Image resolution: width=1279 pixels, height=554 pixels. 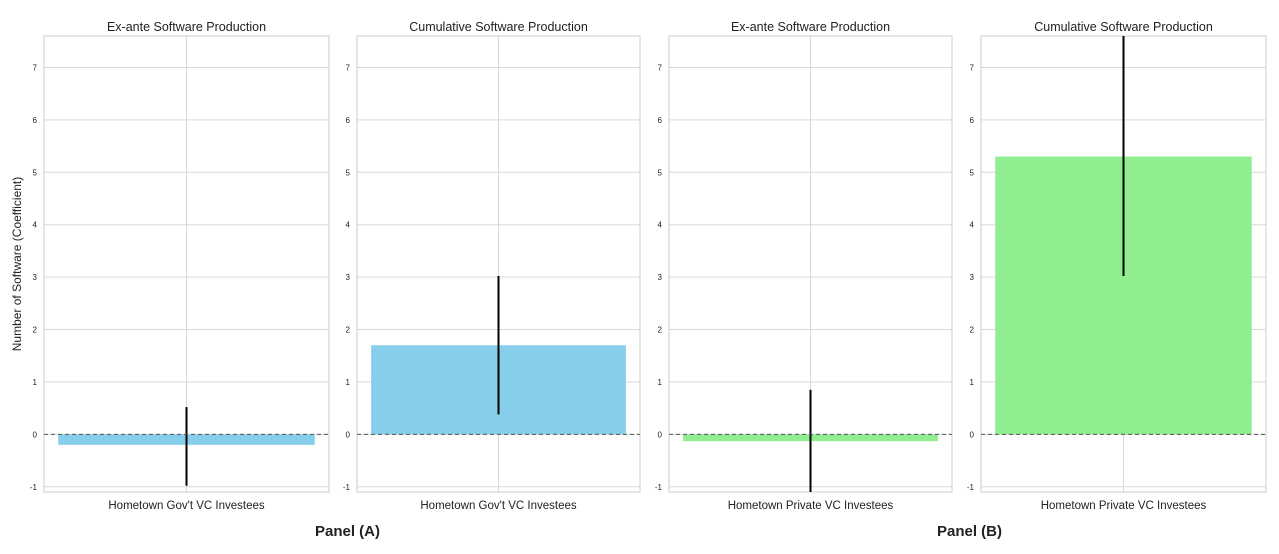 I want to click on y-axis-label: Number of Software (Coefficient), so click(x=17, y=264).